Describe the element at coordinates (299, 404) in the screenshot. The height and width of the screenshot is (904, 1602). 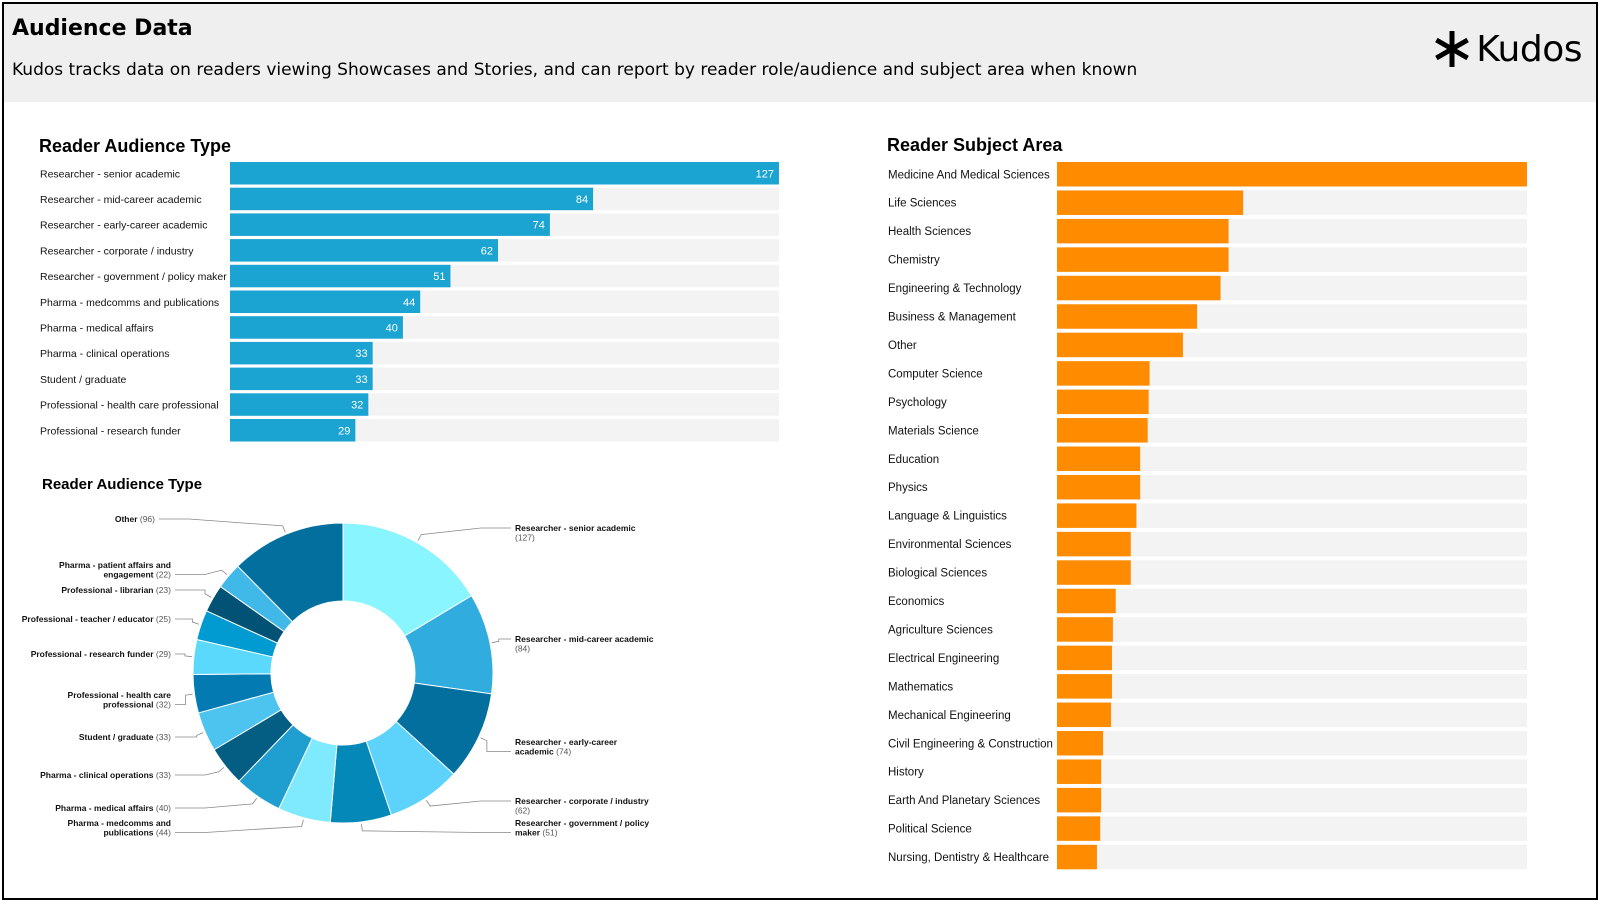
I see `bar-professional-health-care-professional` at that location.